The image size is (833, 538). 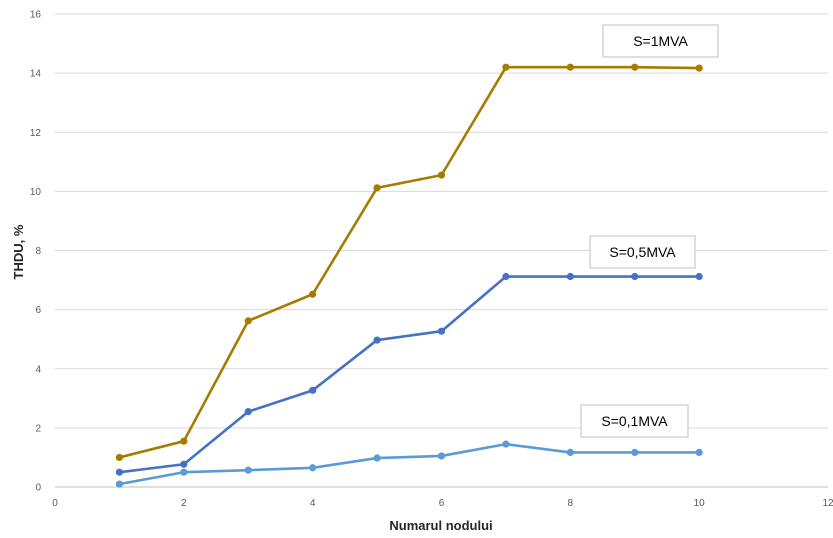 I want to click on series-callouts: S=1MVA S=0,5MVA S=0,1MVA, so click(x=649, y=231).